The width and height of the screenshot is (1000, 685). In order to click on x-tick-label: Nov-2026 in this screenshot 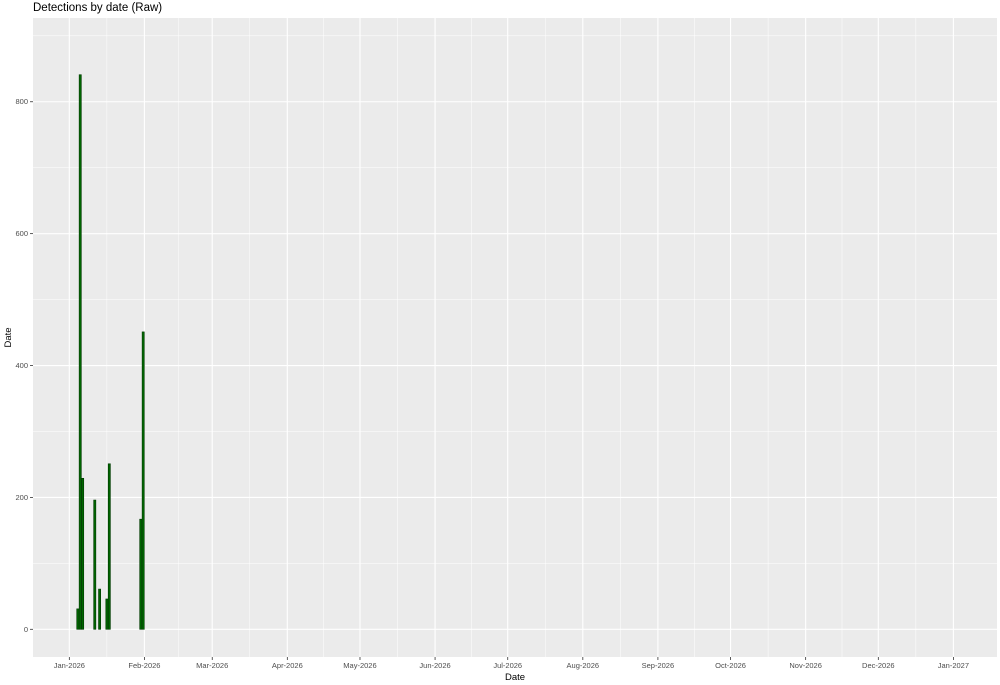, I will do `click(805, 665)`.